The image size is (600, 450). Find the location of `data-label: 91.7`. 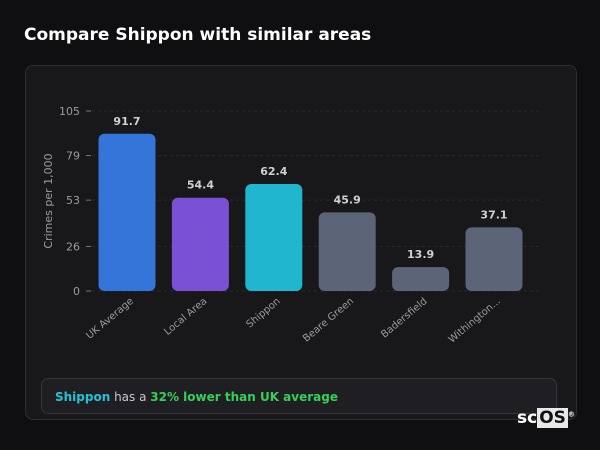

data-label: 91.7 is located at coordinates (126, 121).